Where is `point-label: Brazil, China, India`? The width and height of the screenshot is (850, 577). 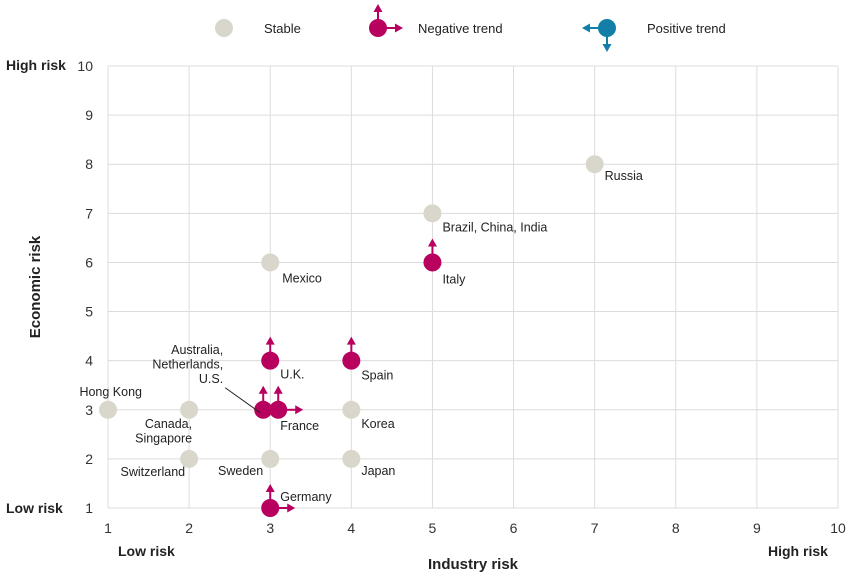
point-label: Brazil, China, India is located at coordinates (494, 227).